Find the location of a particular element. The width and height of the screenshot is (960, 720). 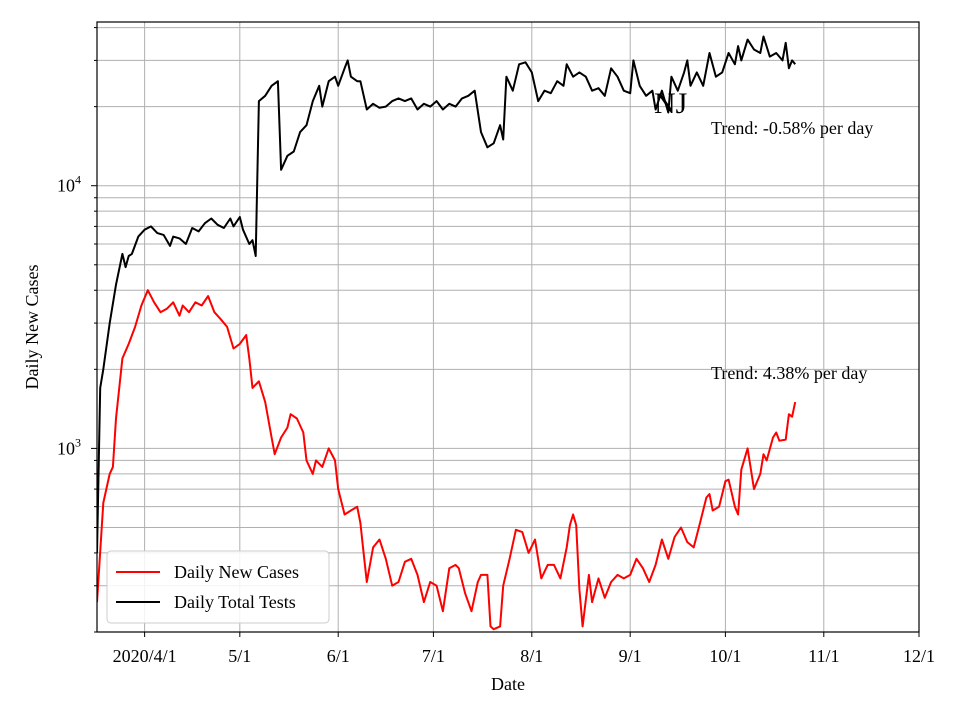

legend-label-cases: Daily New Cases is located at coordinates (236, 572).